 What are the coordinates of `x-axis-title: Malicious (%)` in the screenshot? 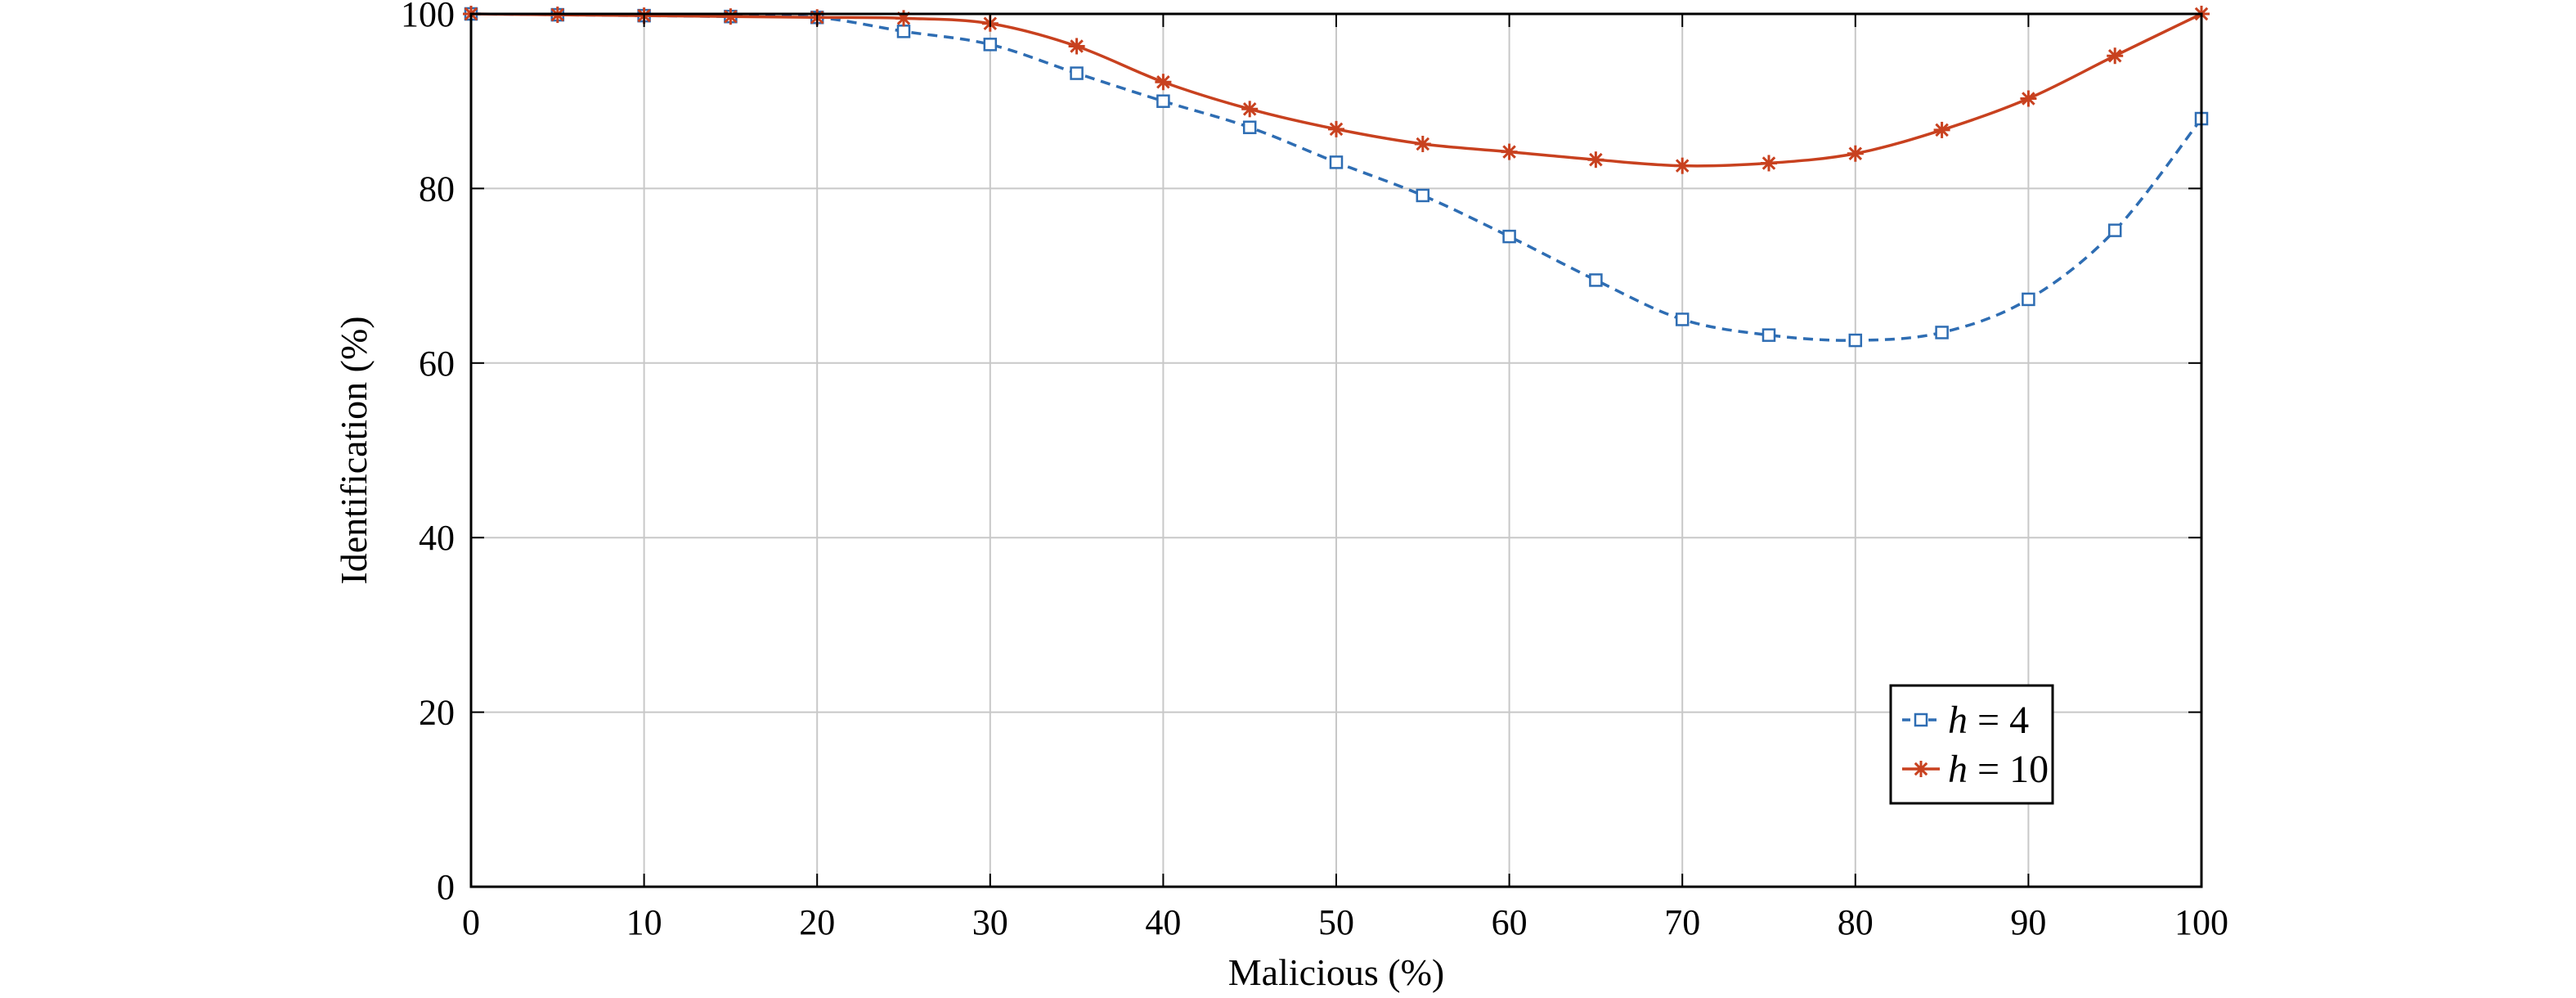 It's located at (1336, 972).